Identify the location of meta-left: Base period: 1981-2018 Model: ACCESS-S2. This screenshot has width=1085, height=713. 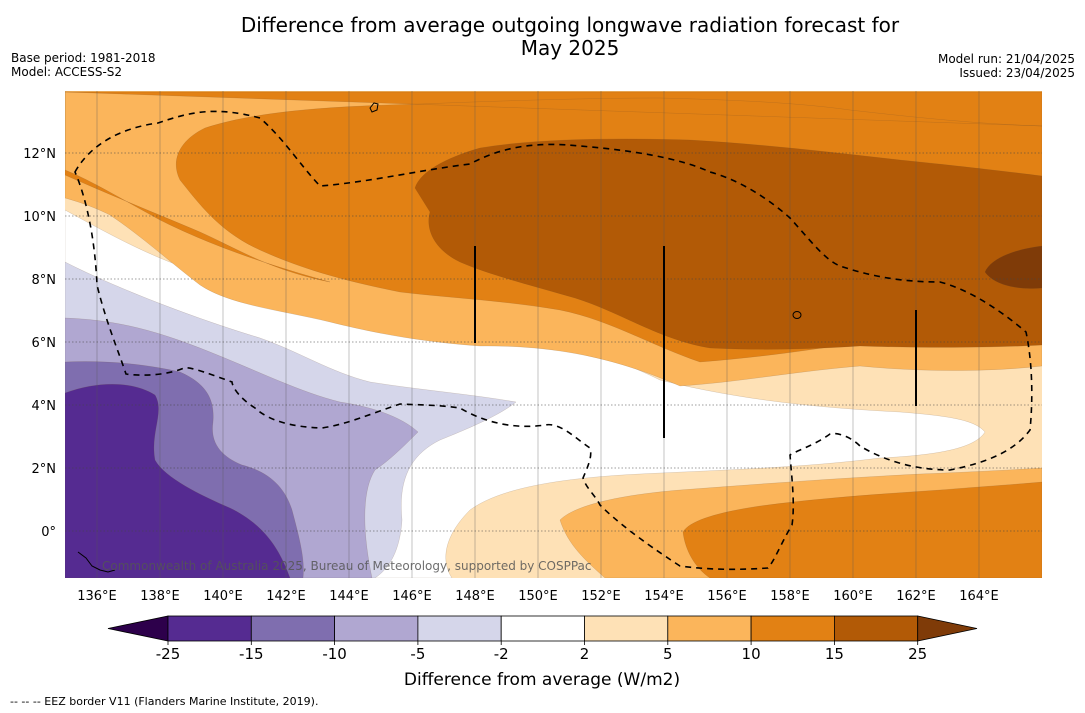
(83, 65).